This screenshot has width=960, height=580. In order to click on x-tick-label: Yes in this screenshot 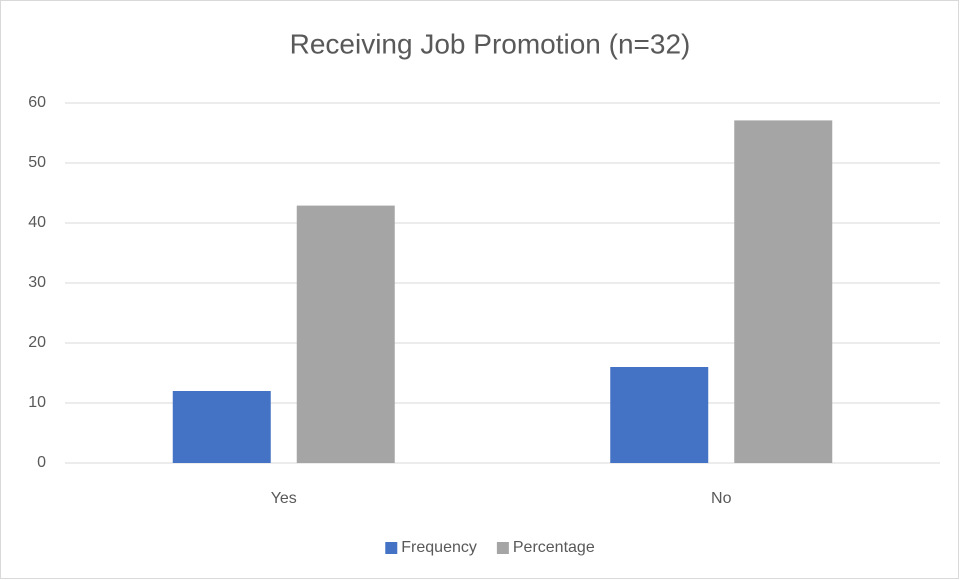, I will do `click(284, 498)`.